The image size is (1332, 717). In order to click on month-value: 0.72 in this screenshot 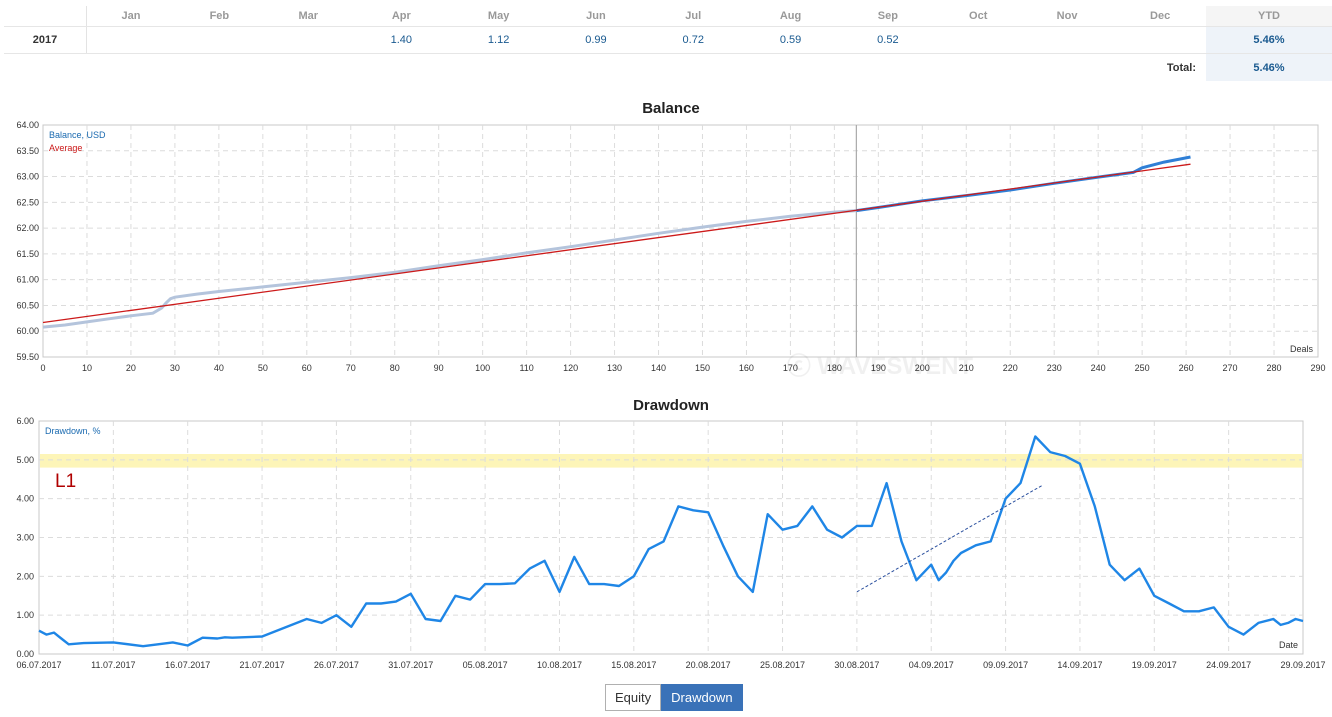, I will do `click(693, 40)`.